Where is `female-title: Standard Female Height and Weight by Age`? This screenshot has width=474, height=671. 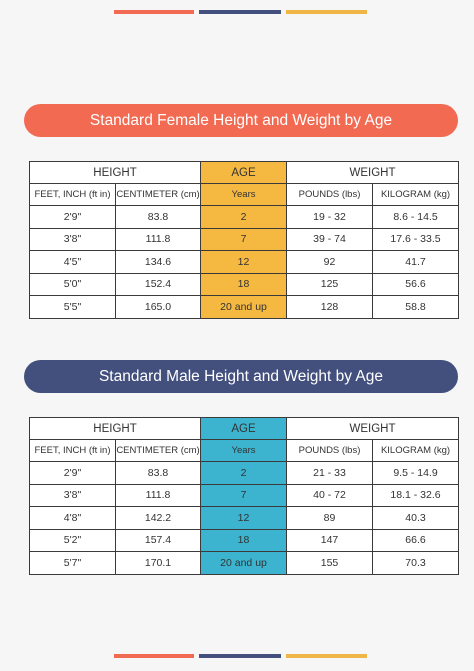 female-title: Standard Female Height and Weight by Age is located at coordinates (241, 120).